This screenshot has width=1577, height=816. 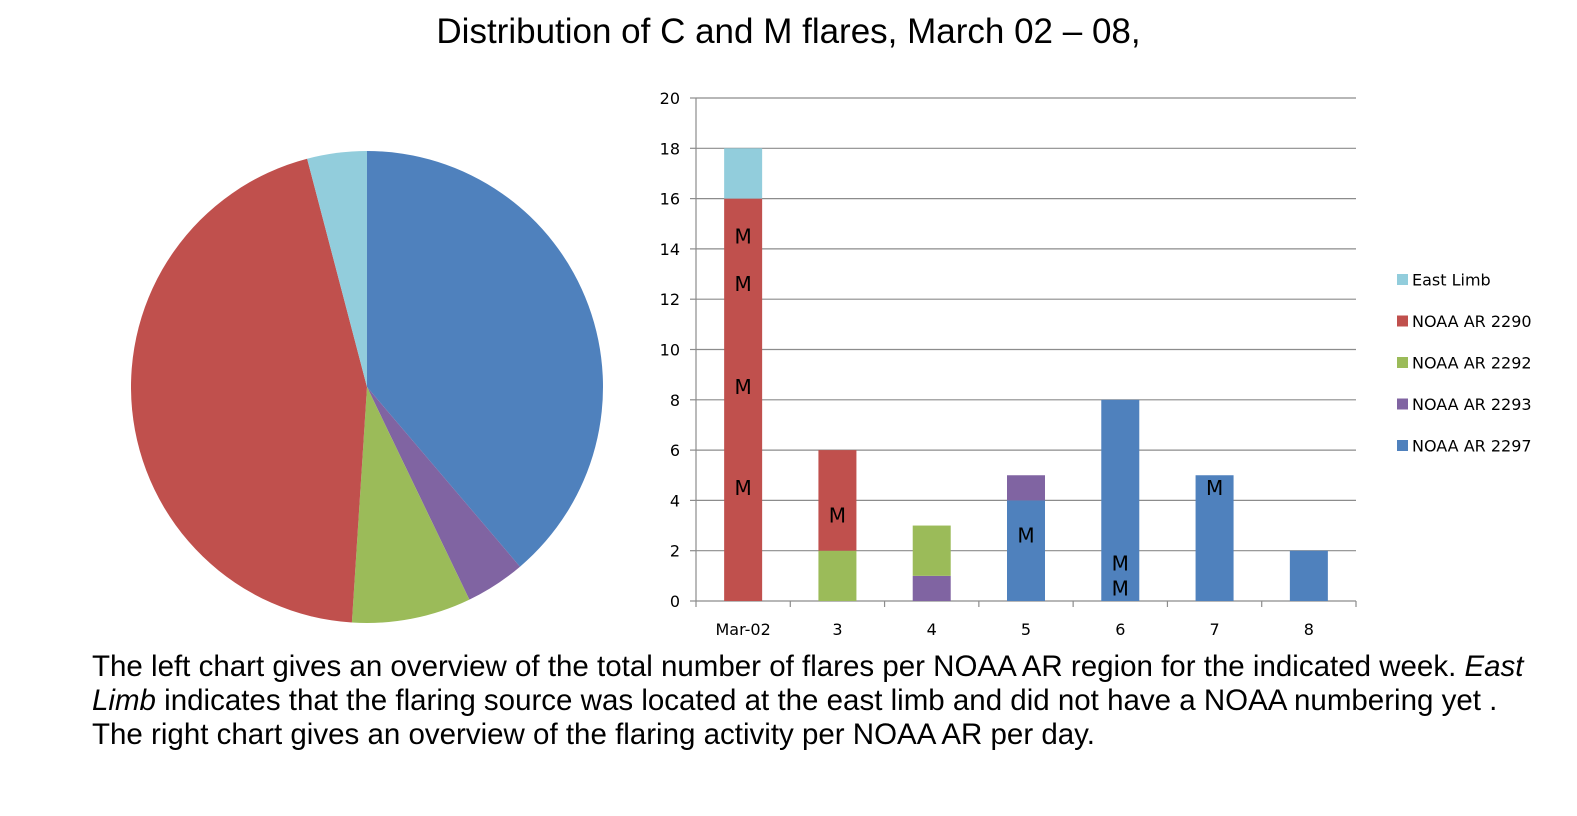 I want to click on legend-label-noaa-ar-2297: NOAA AR 2297, so click(x=1472, y=446).